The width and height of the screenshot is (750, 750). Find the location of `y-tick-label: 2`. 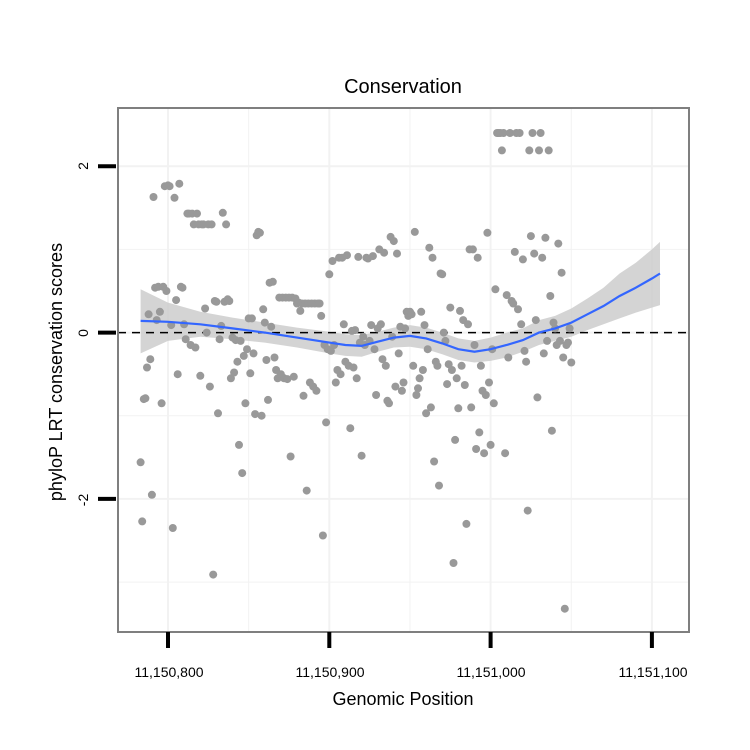

y-tick-label: 2 is located at coordinates (83, 166).